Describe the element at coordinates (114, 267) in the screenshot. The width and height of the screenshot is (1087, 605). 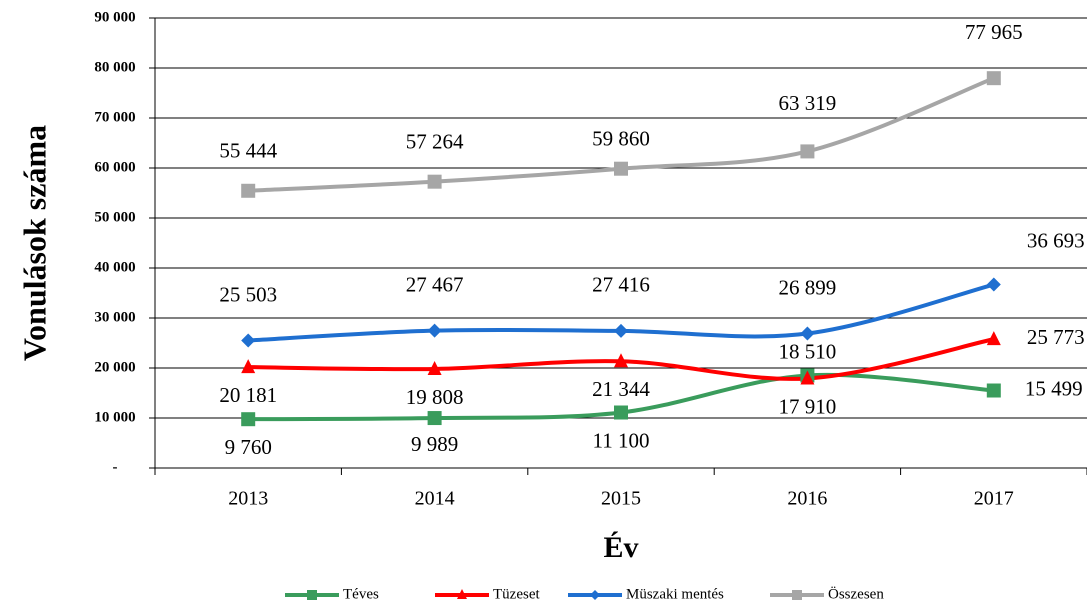
I see `y-tick-label: 40 000` at that location.